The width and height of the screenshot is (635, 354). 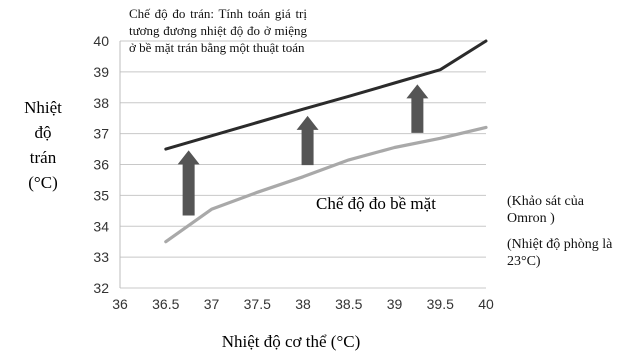 I want to click on y-tick-label: 35, so click(x=101, y=195).